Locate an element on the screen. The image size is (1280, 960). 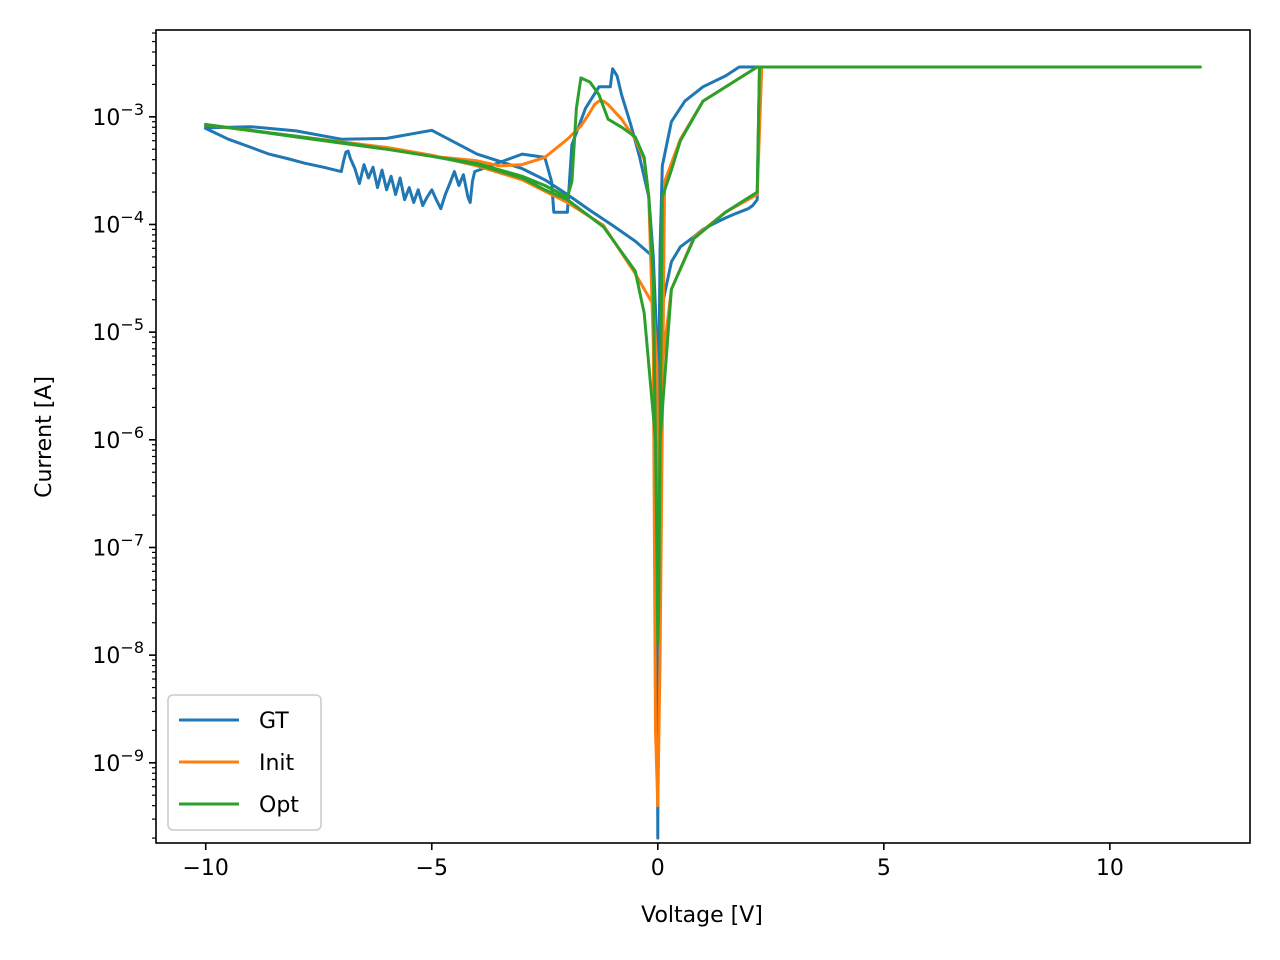
y-axis-ticks: 10⁻⁹ 10⁻⁸ 10⁻⁷ 10⁻⁶ 10⁻⁵ 10⁻⁴ 10⁻³ is located at coordinates (124, 435).